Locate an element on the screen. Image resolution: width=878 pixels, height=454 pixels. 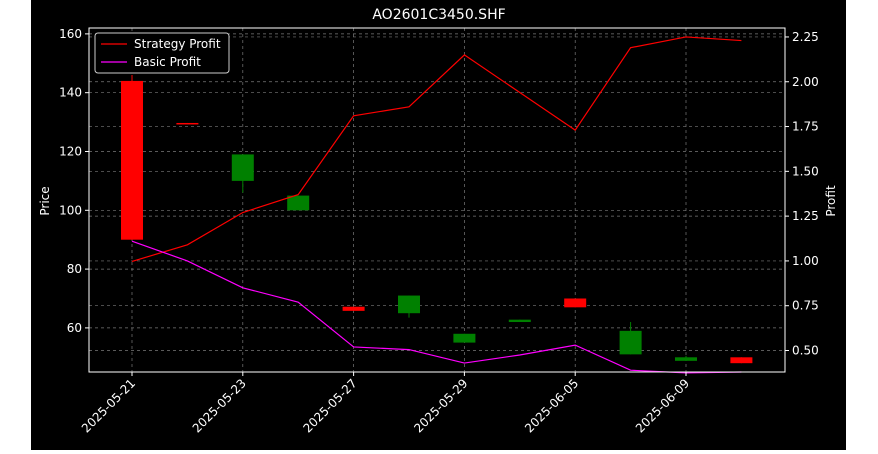
chart-title: AO2601C3450.SHF is located at coordinates (438, 15).